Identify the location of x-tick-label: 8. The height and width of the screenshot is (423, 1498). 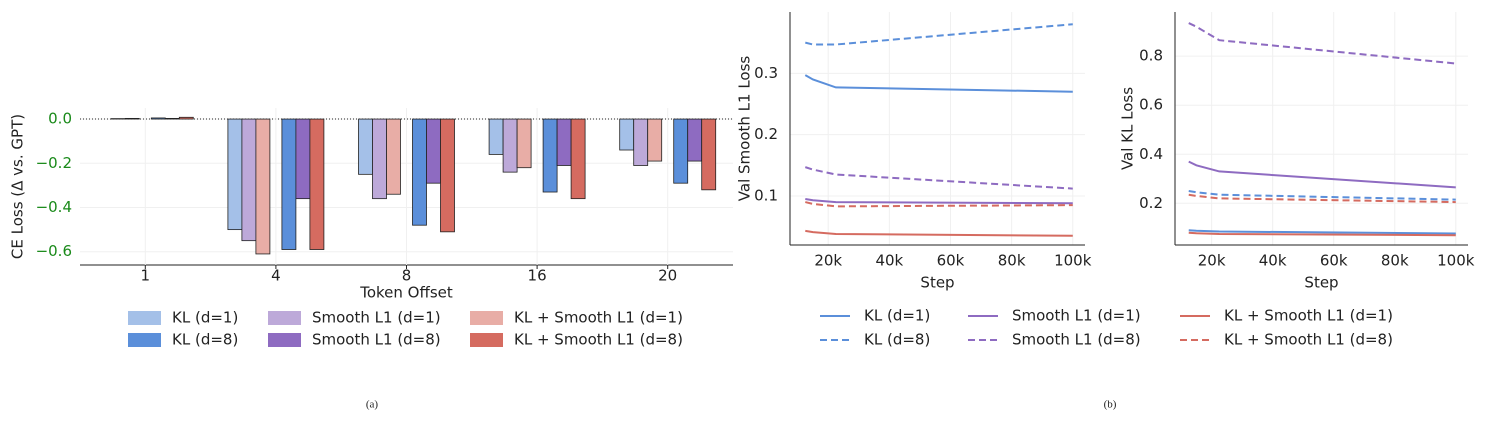
(407, 276).